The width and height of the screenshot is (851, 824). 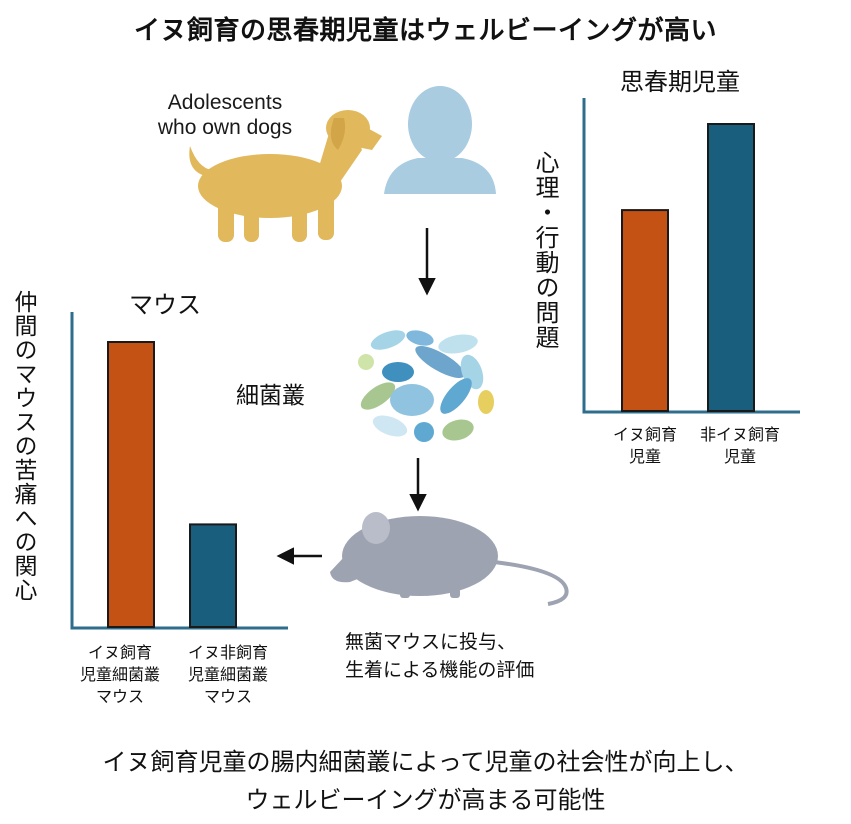 What do you see at coordinates (440, 670) in the screenshot?
I see `transplant-note-line-2: 生着による機能の評価` at bounding box center [440, 670].